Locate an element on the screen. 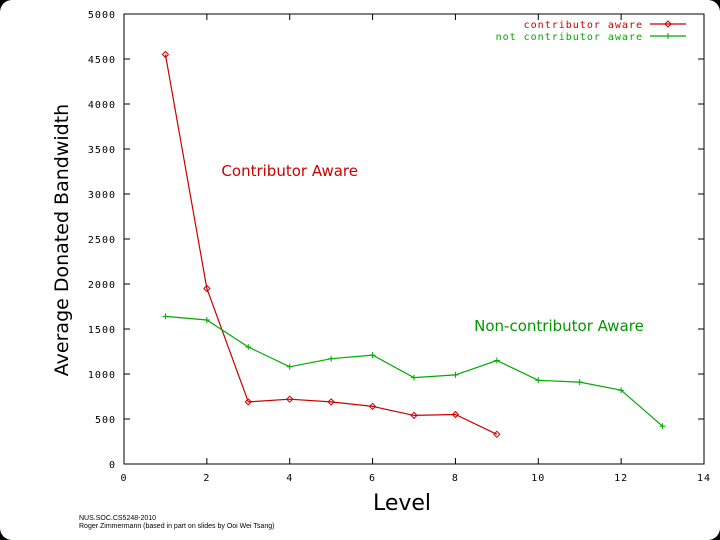 The height and width of the screenshot is (540, 720). x-tick-label: 10 is located at coordinates (538, 478).